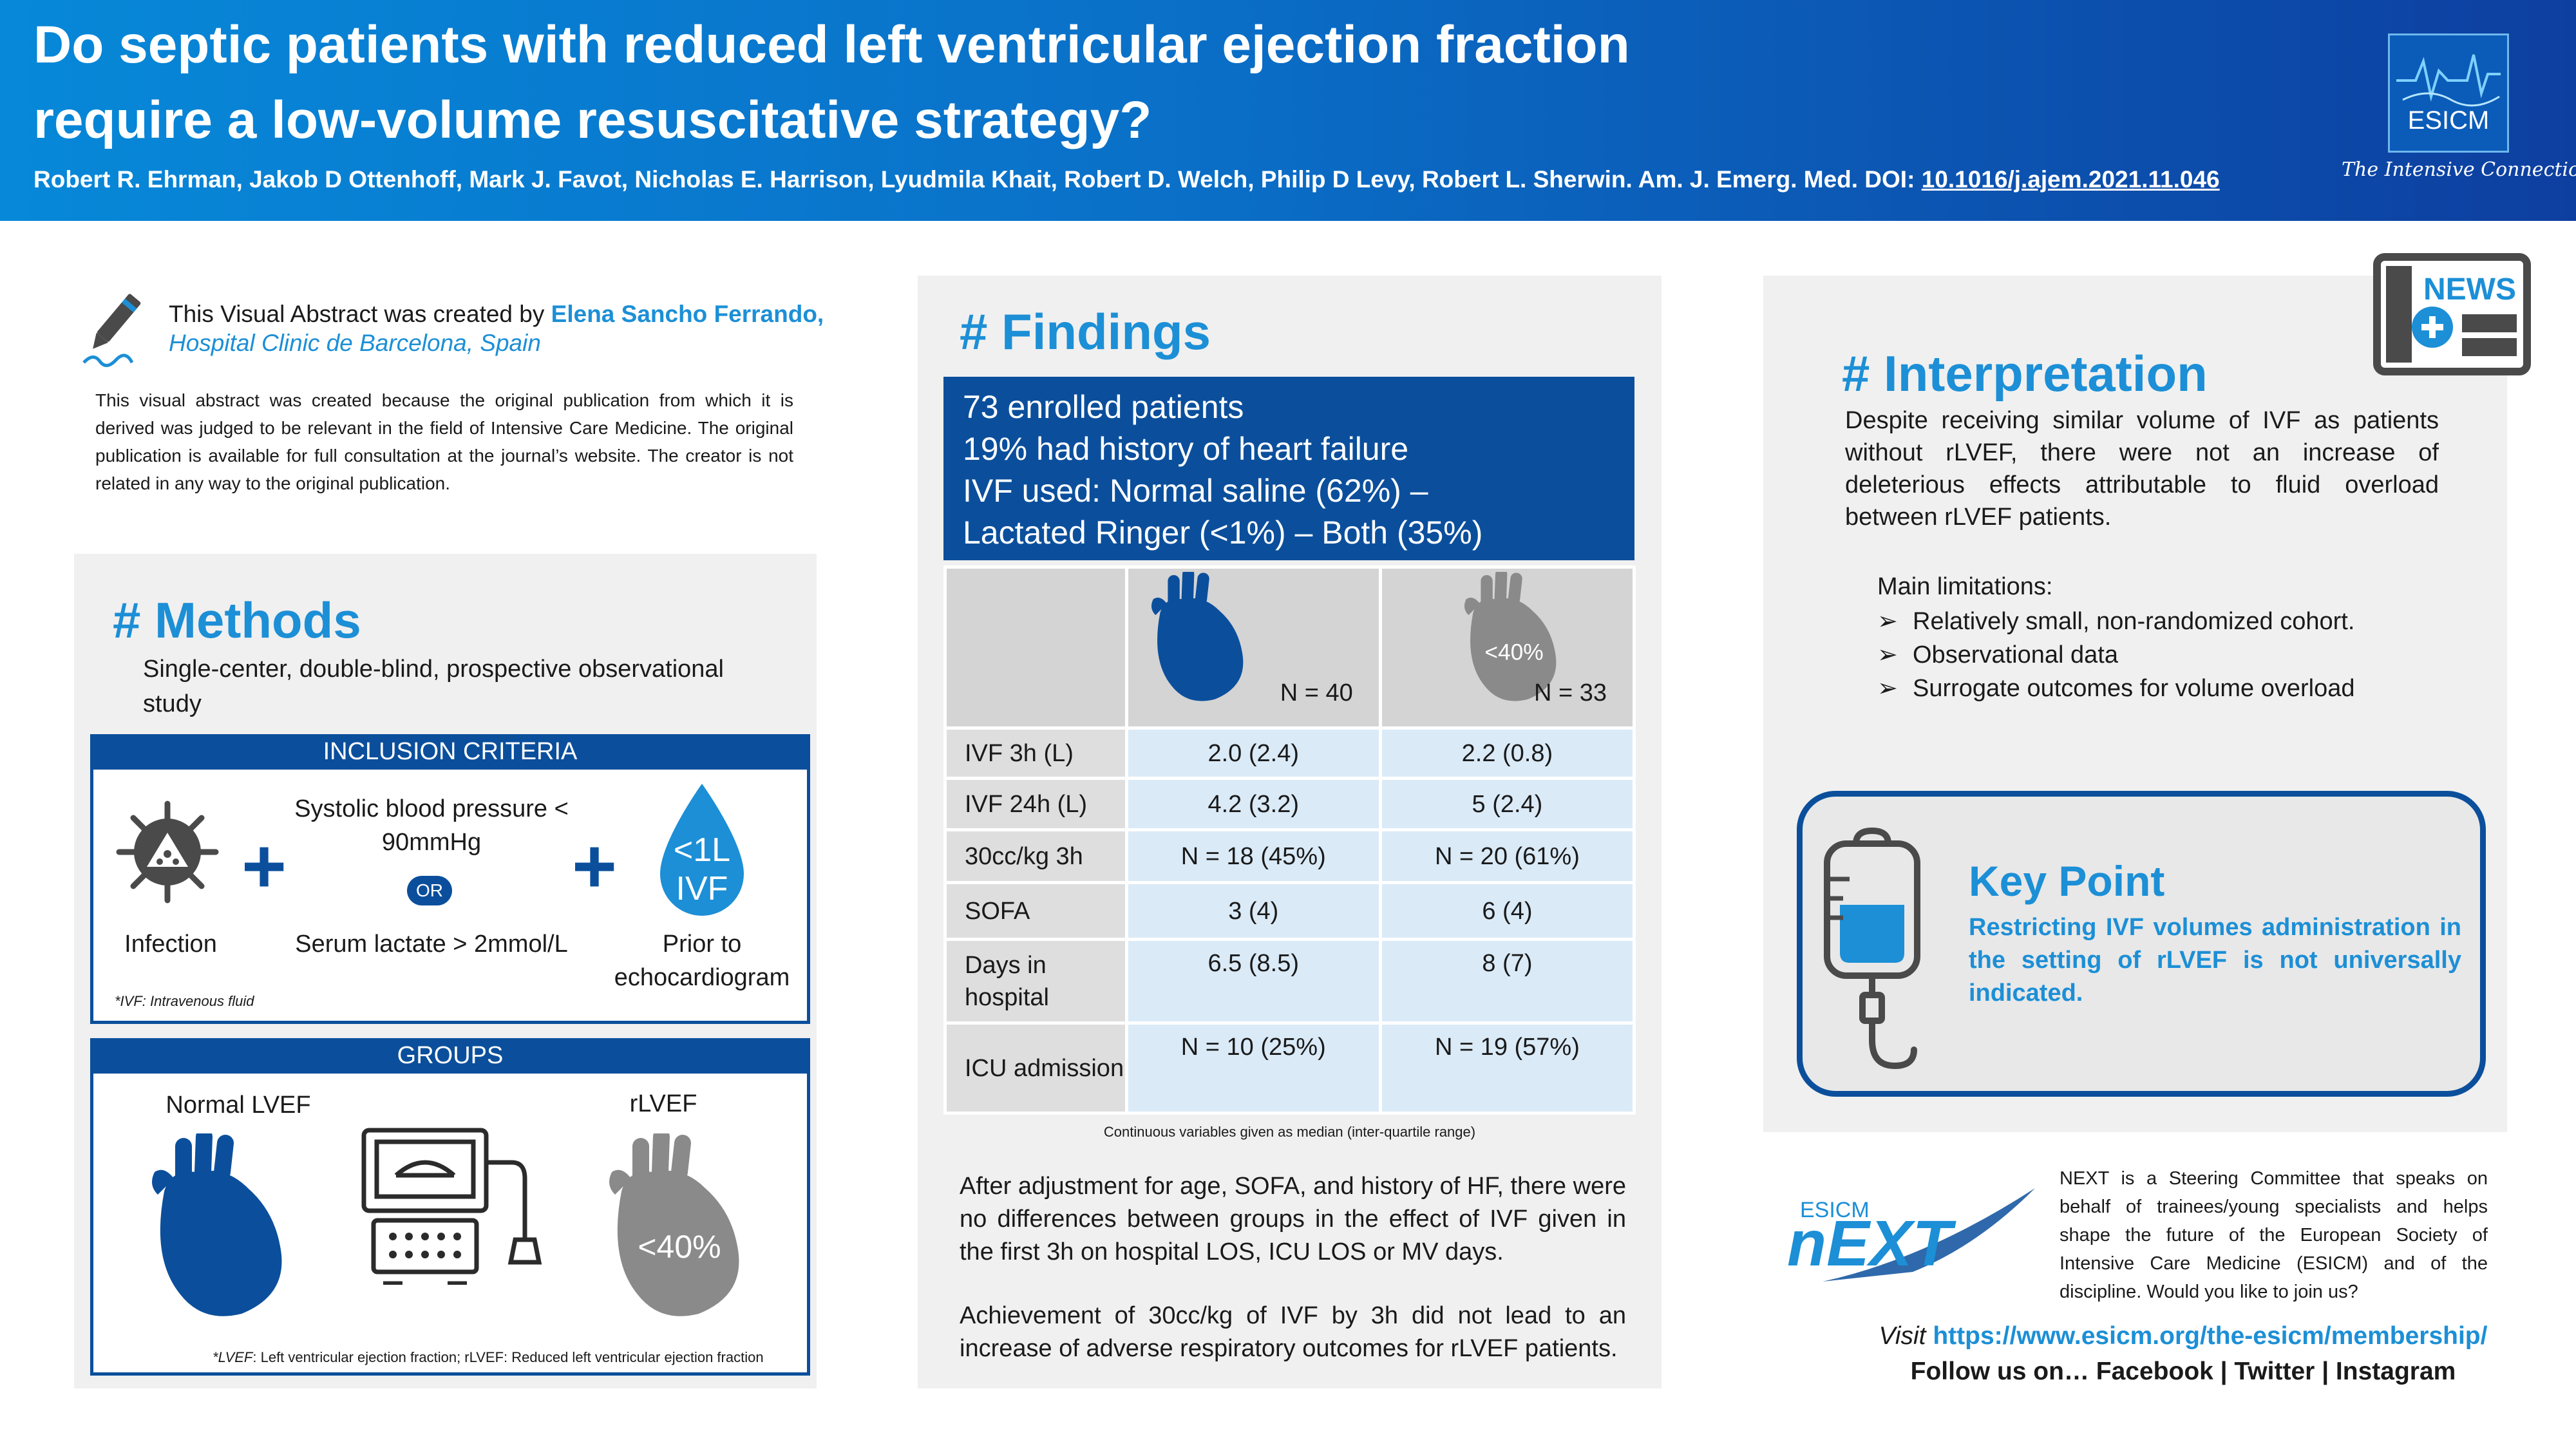  I want to click on normal-value: 4.2 (3.2), so click(1253, 804).